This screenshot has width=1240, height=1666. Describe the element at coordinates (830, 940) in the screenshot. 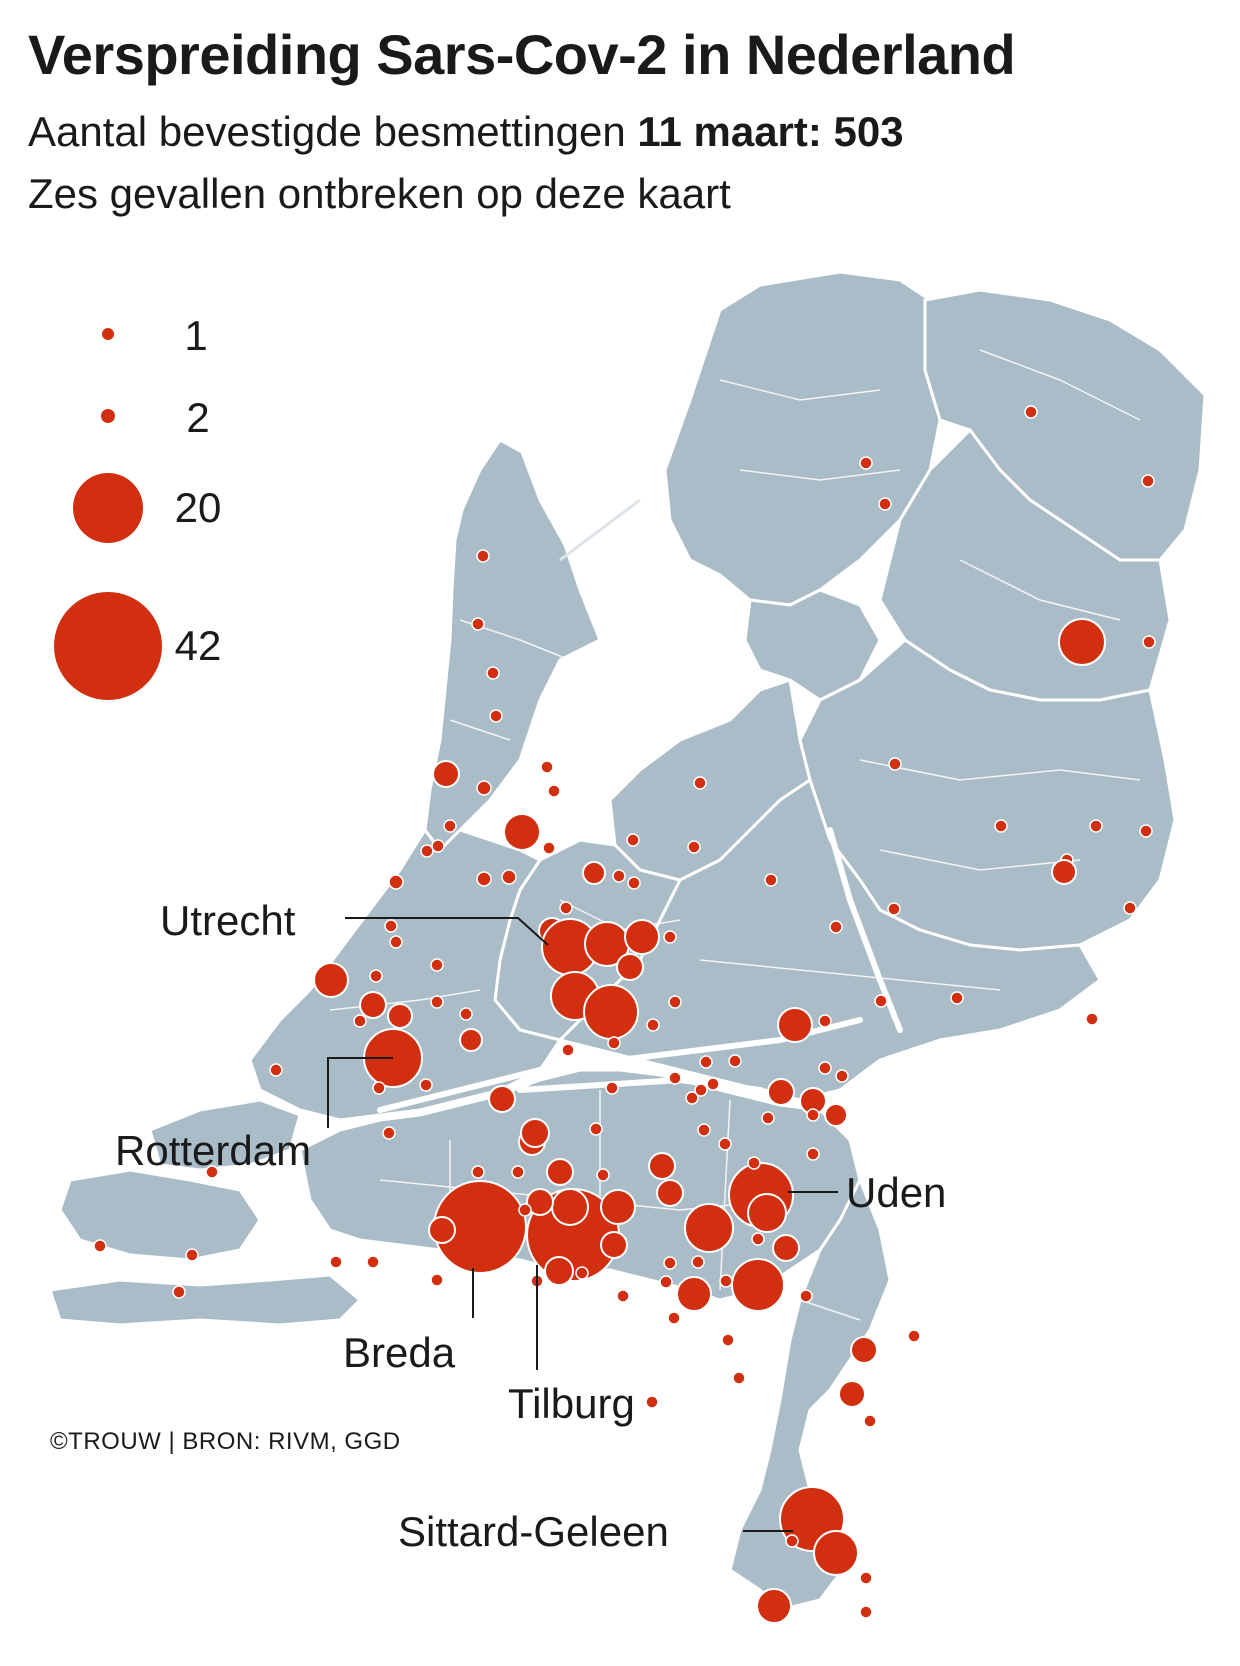

I see `province-gelderland` at that location.